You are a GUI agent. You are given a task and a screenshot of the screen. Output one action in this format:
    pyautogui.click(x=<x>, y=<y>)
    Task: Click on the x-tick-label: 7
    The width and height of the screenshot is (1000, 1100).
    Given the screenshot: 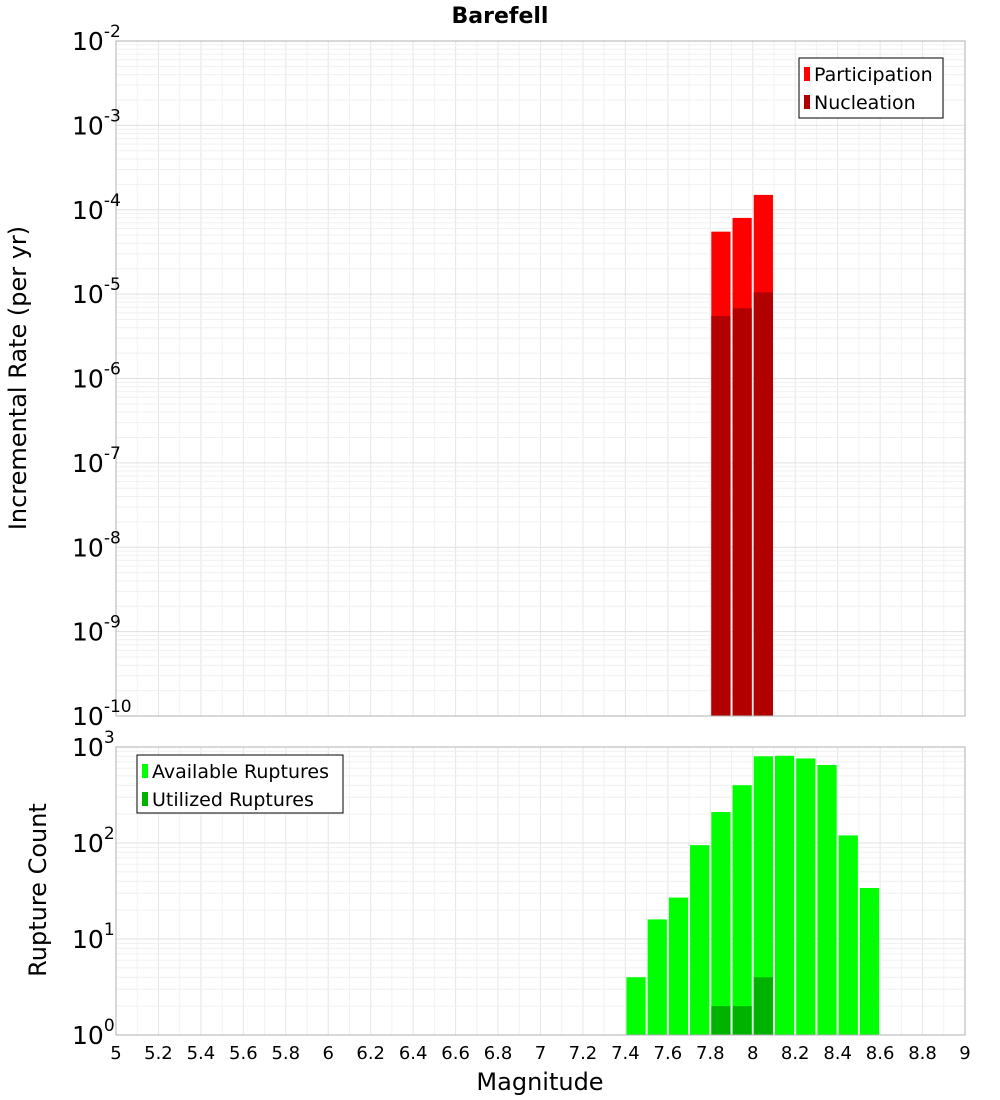 What is the action you would take?
    pyautogui.click(x=540, y=1053)
    